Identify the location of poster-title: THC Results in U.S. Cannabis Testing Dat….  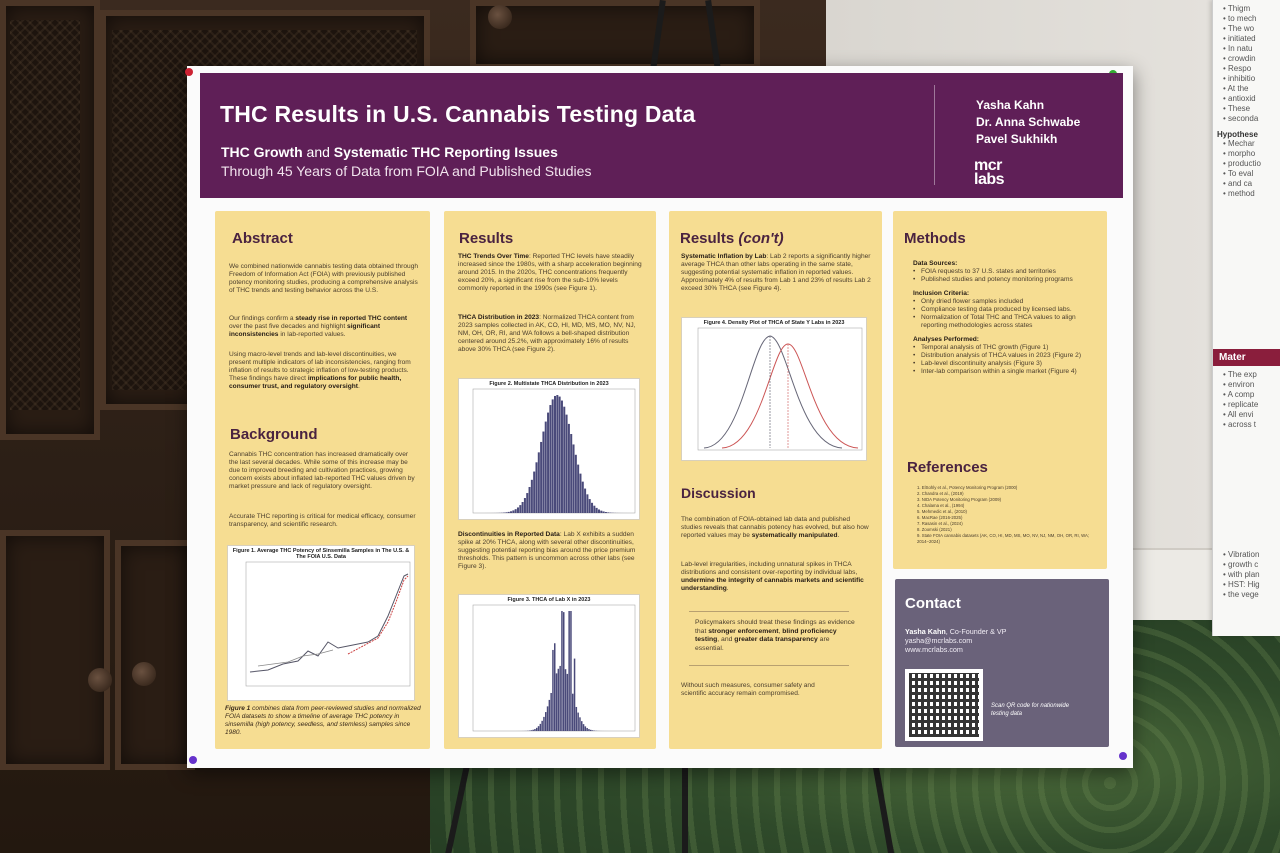
(458, 114).